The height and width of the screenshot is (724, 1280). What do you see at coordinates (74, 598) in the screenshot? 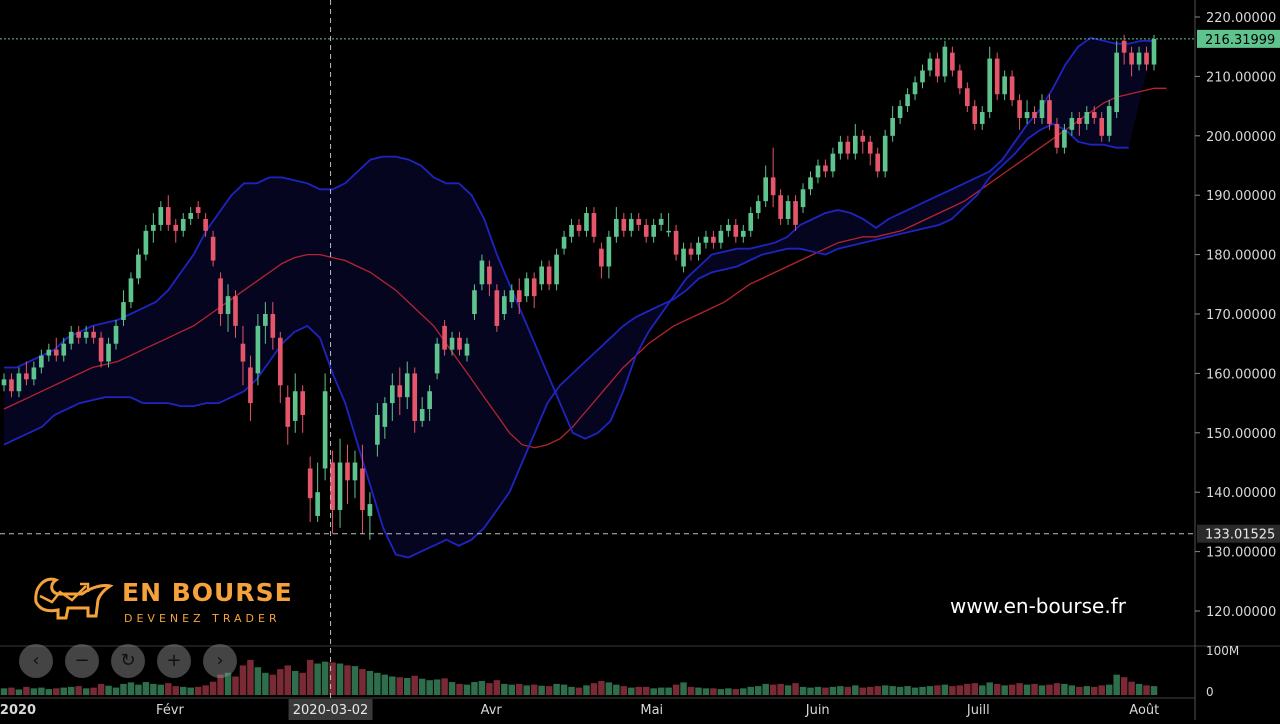
I see `bull-logo-icon` at bounding box center [74, 598].